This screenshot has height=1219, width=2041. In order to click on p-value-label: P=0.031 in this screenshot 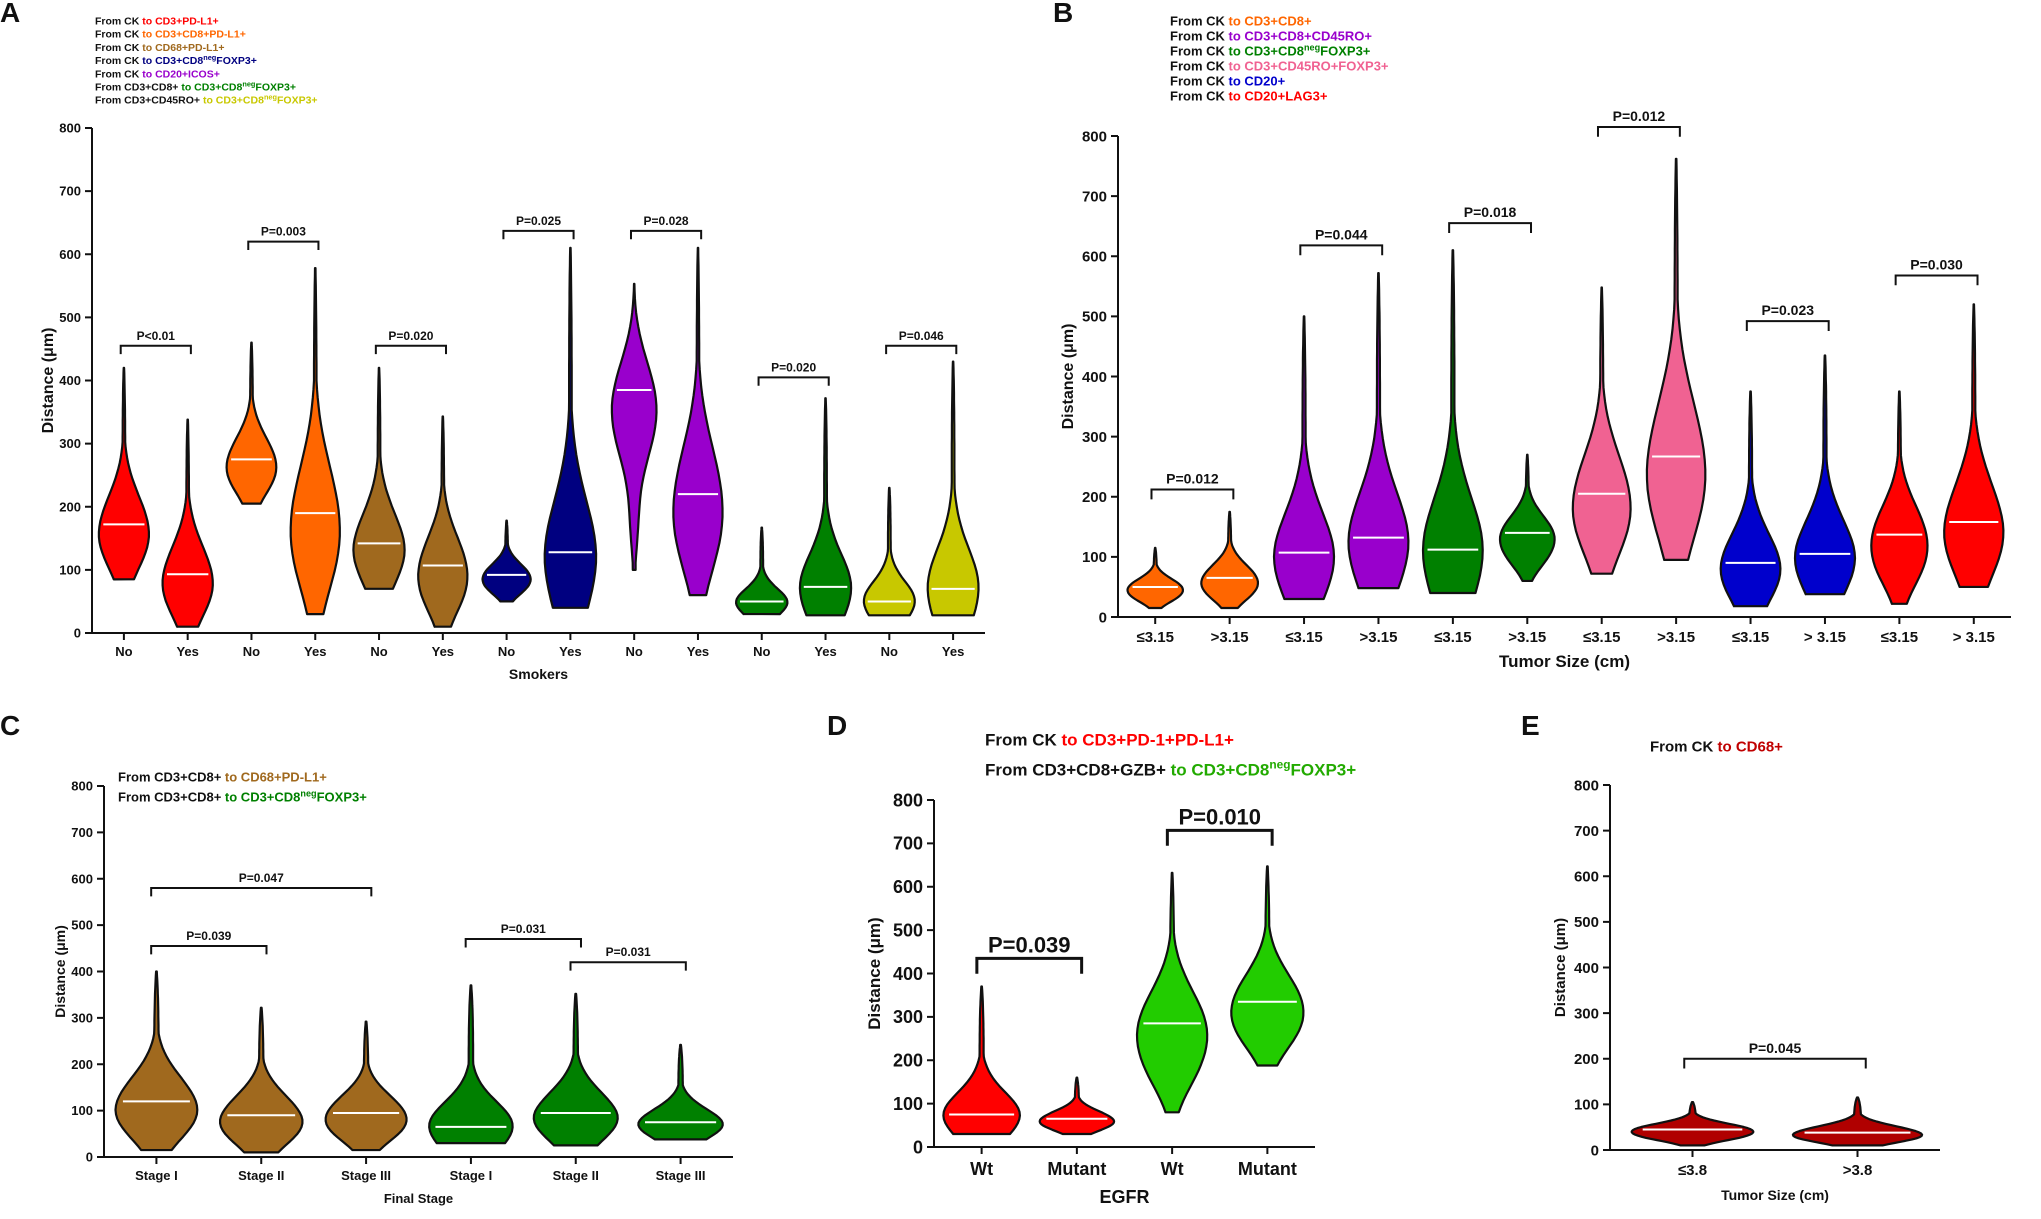, I will do `click(628, 952)`.